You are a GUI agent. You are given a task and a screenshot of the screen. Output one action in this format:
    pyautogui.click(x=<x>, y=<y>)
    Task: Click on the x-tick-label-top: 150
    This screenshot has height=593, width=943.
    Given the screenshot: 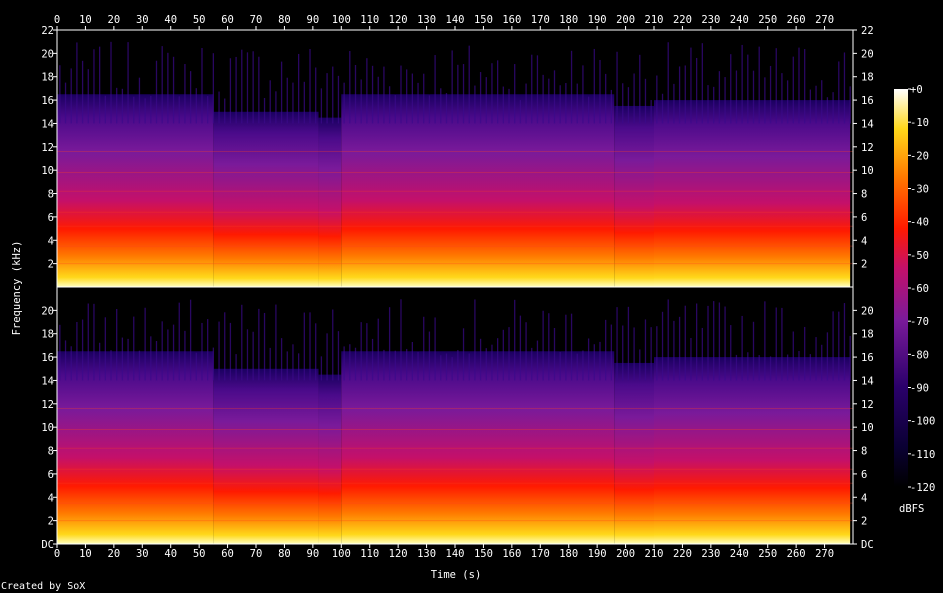 What is the action you would take?
    pyautogui.click(x=483, y=20)
    